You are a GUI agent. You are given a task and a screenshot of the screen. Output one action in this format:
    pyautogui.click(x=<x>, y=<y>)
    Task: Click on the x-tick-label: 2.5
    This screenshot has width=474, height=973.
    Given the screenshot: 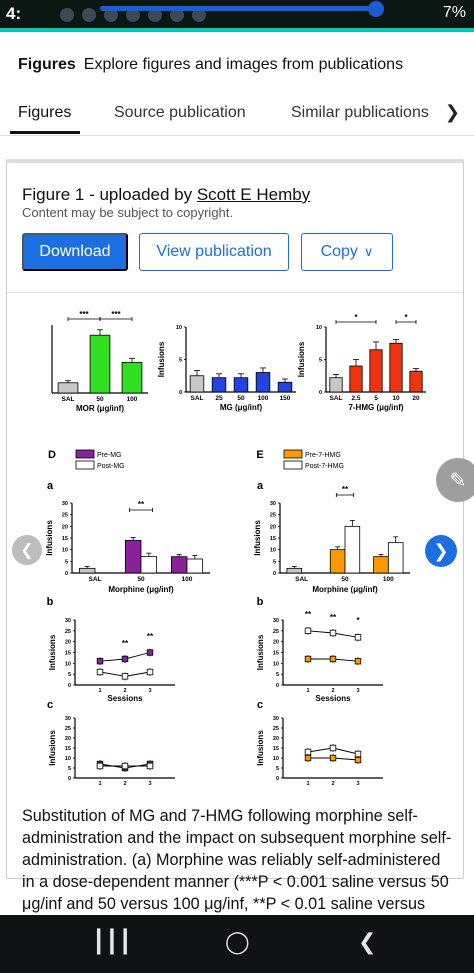 What is the action you would take?
    pyautogui.click(x=355, y=398)
    